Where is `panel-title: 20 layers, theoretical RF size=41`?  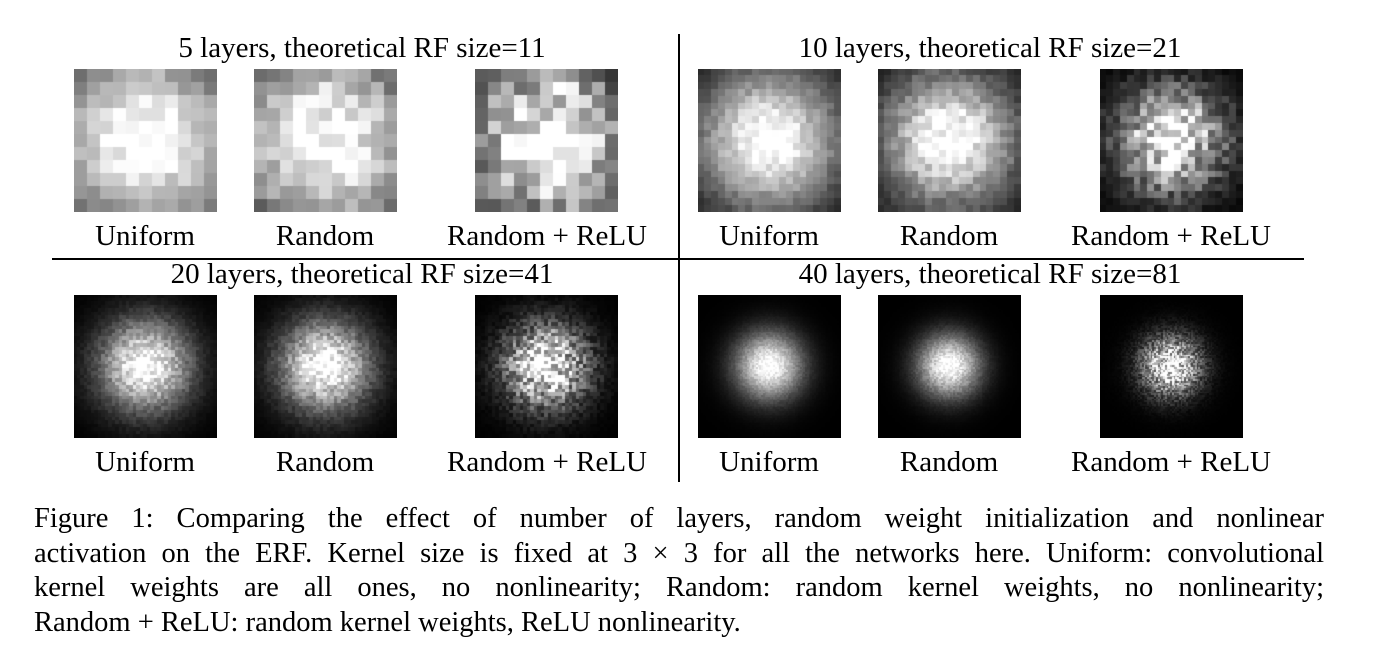 panel-title: 20 layers, theoretical RF size=41 is located at coordinates (362, 274).